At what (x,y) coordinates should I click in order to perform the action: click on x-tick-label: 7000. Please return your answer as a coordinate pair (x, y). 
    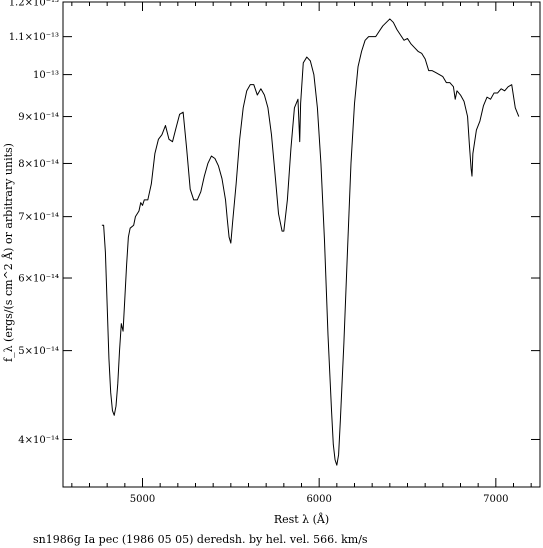
    Looking at the image, I should click on (495, 499).